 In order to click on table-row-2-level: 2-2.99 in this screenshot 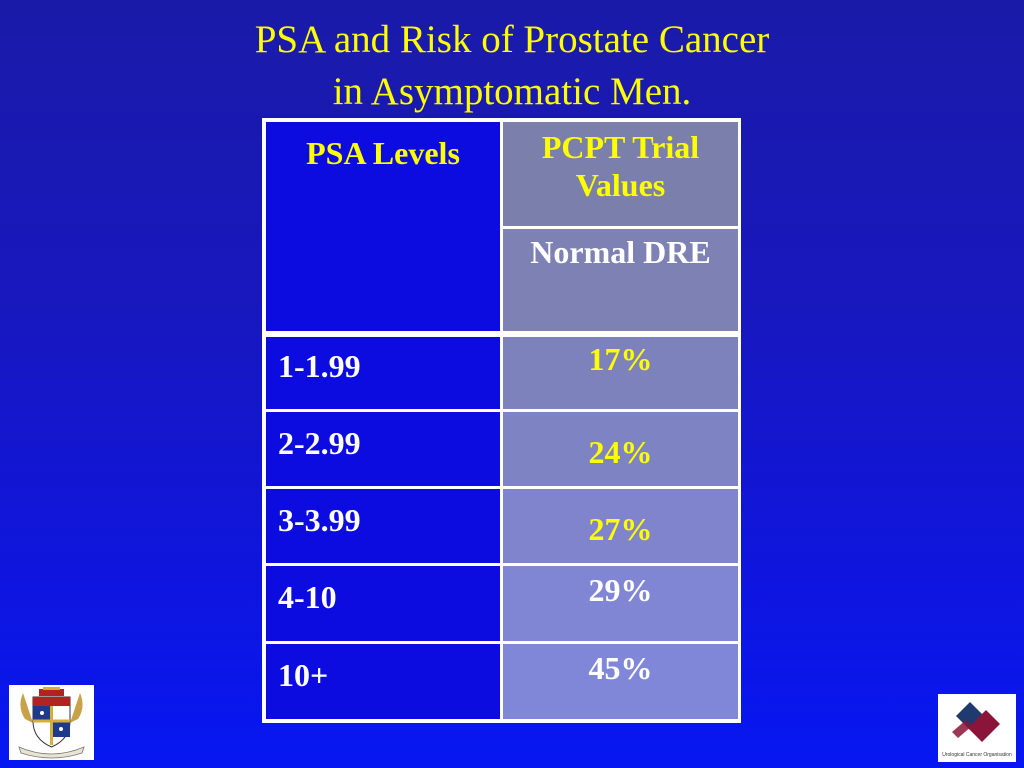, I will do `click(383, 449)`.